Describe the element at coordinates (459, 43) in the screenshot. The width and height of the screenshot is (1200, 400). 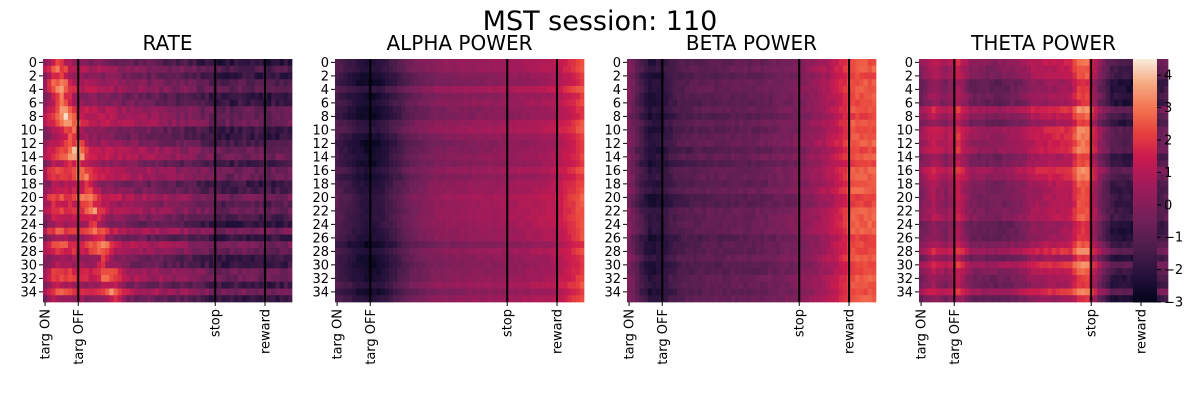
I see `panel-title: ALPHA POWER` at that location.